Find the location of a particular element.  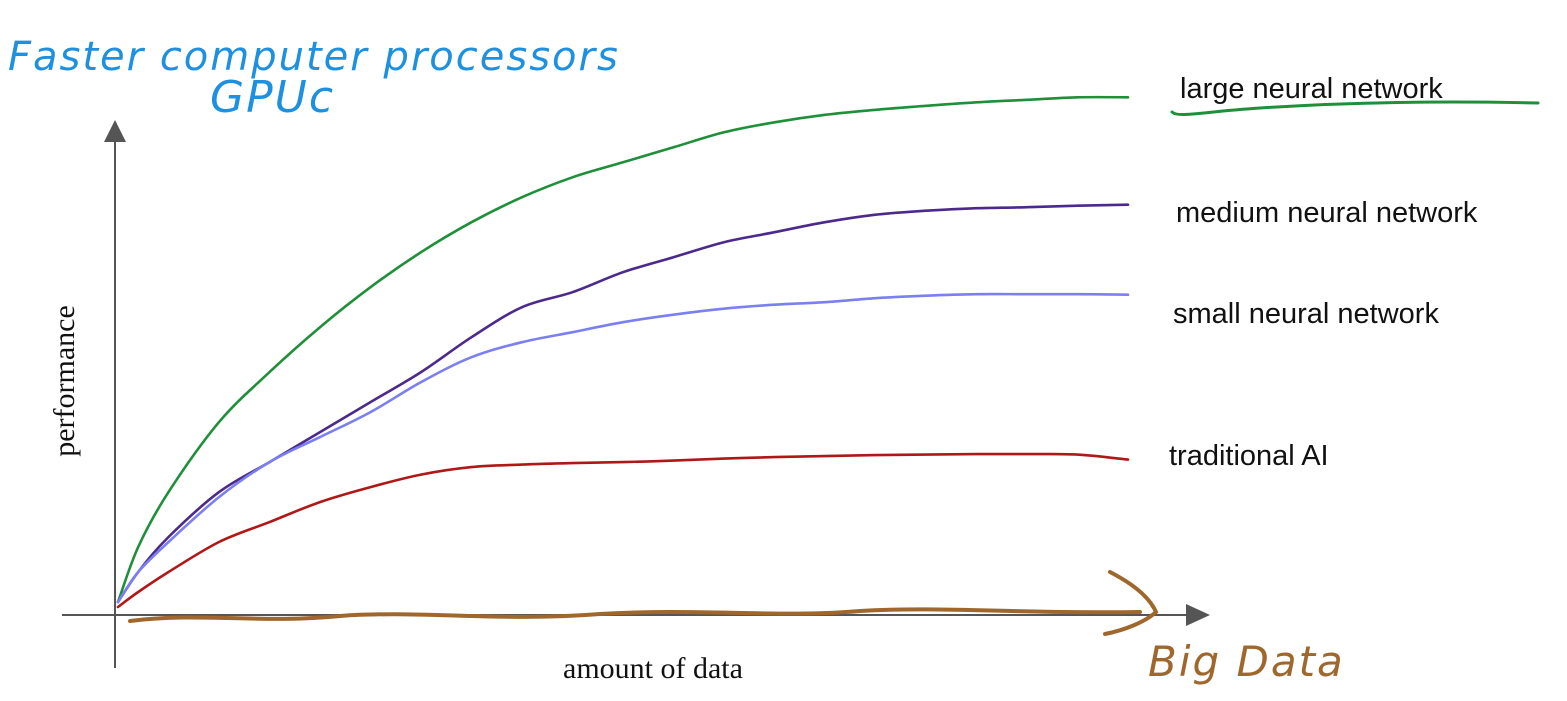

big-data-arrow-icon is located at coordinates (1131, 603).